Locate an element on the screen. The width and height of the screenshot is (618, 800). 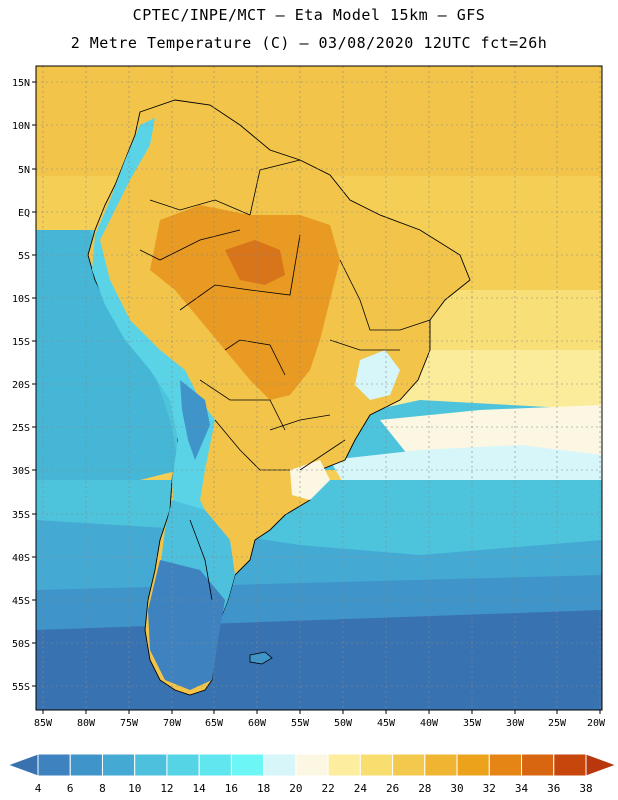
lon-label: 65W is located at coordinates (214, 723).